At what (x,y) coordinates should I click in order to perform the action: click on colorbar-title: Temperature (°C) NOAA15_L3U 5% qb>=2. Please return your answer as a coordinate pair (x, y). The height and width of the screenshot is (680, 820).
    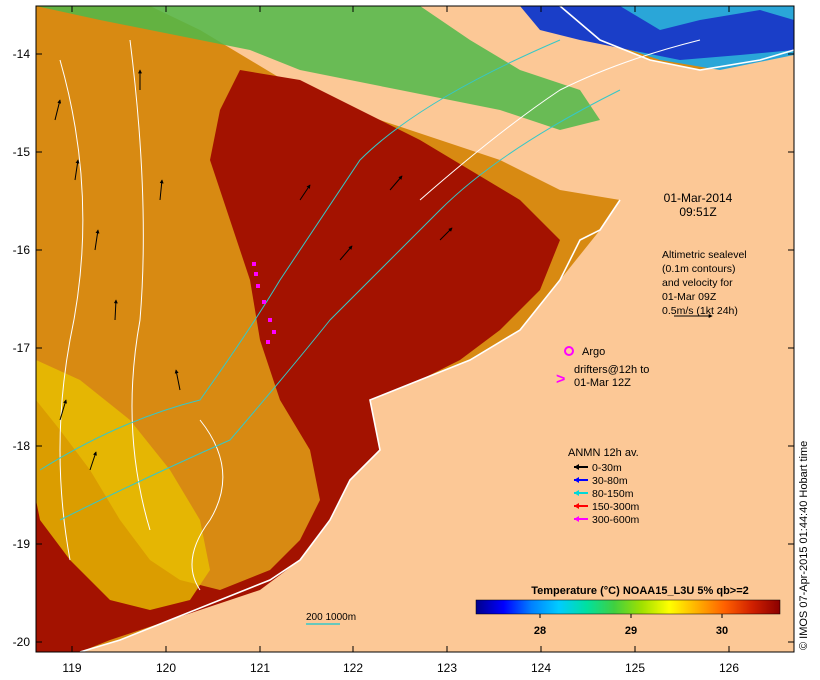
    Looking at the image, I should click on (640, 591).